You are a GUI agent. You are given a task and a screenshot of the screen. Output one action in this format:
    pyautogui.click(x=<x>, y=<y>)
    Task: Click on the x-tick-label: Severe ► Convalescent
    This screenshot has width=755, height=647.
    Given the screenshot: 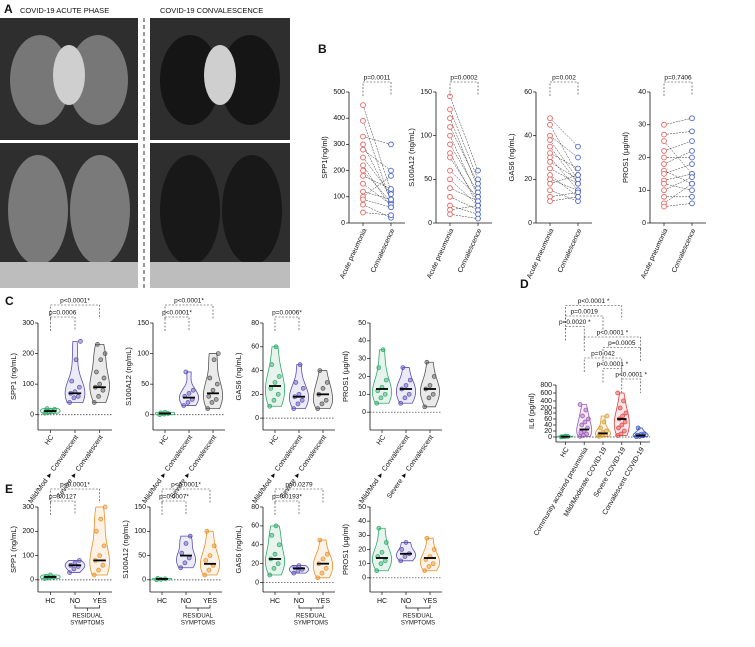 What is the action you would take?
    pyautogui.click(x=80, y=467)
    